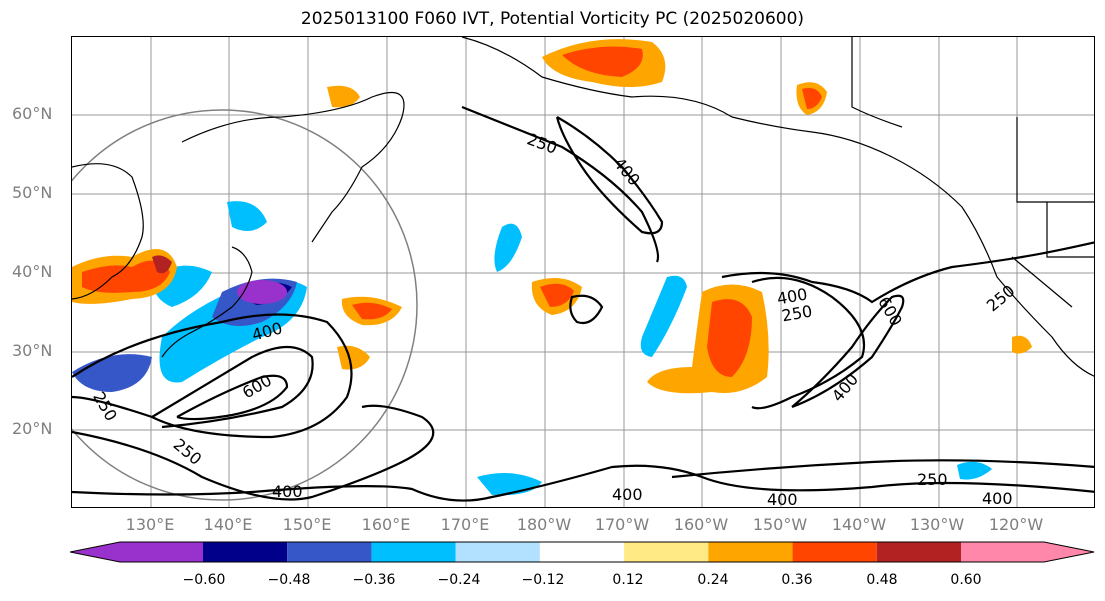 Image resolution: width=1105 pixels, height=601 pixels. Describe the element at coordinates (586, 309) in the screenshot. I see `ivt-contour-400-ring` at that location.